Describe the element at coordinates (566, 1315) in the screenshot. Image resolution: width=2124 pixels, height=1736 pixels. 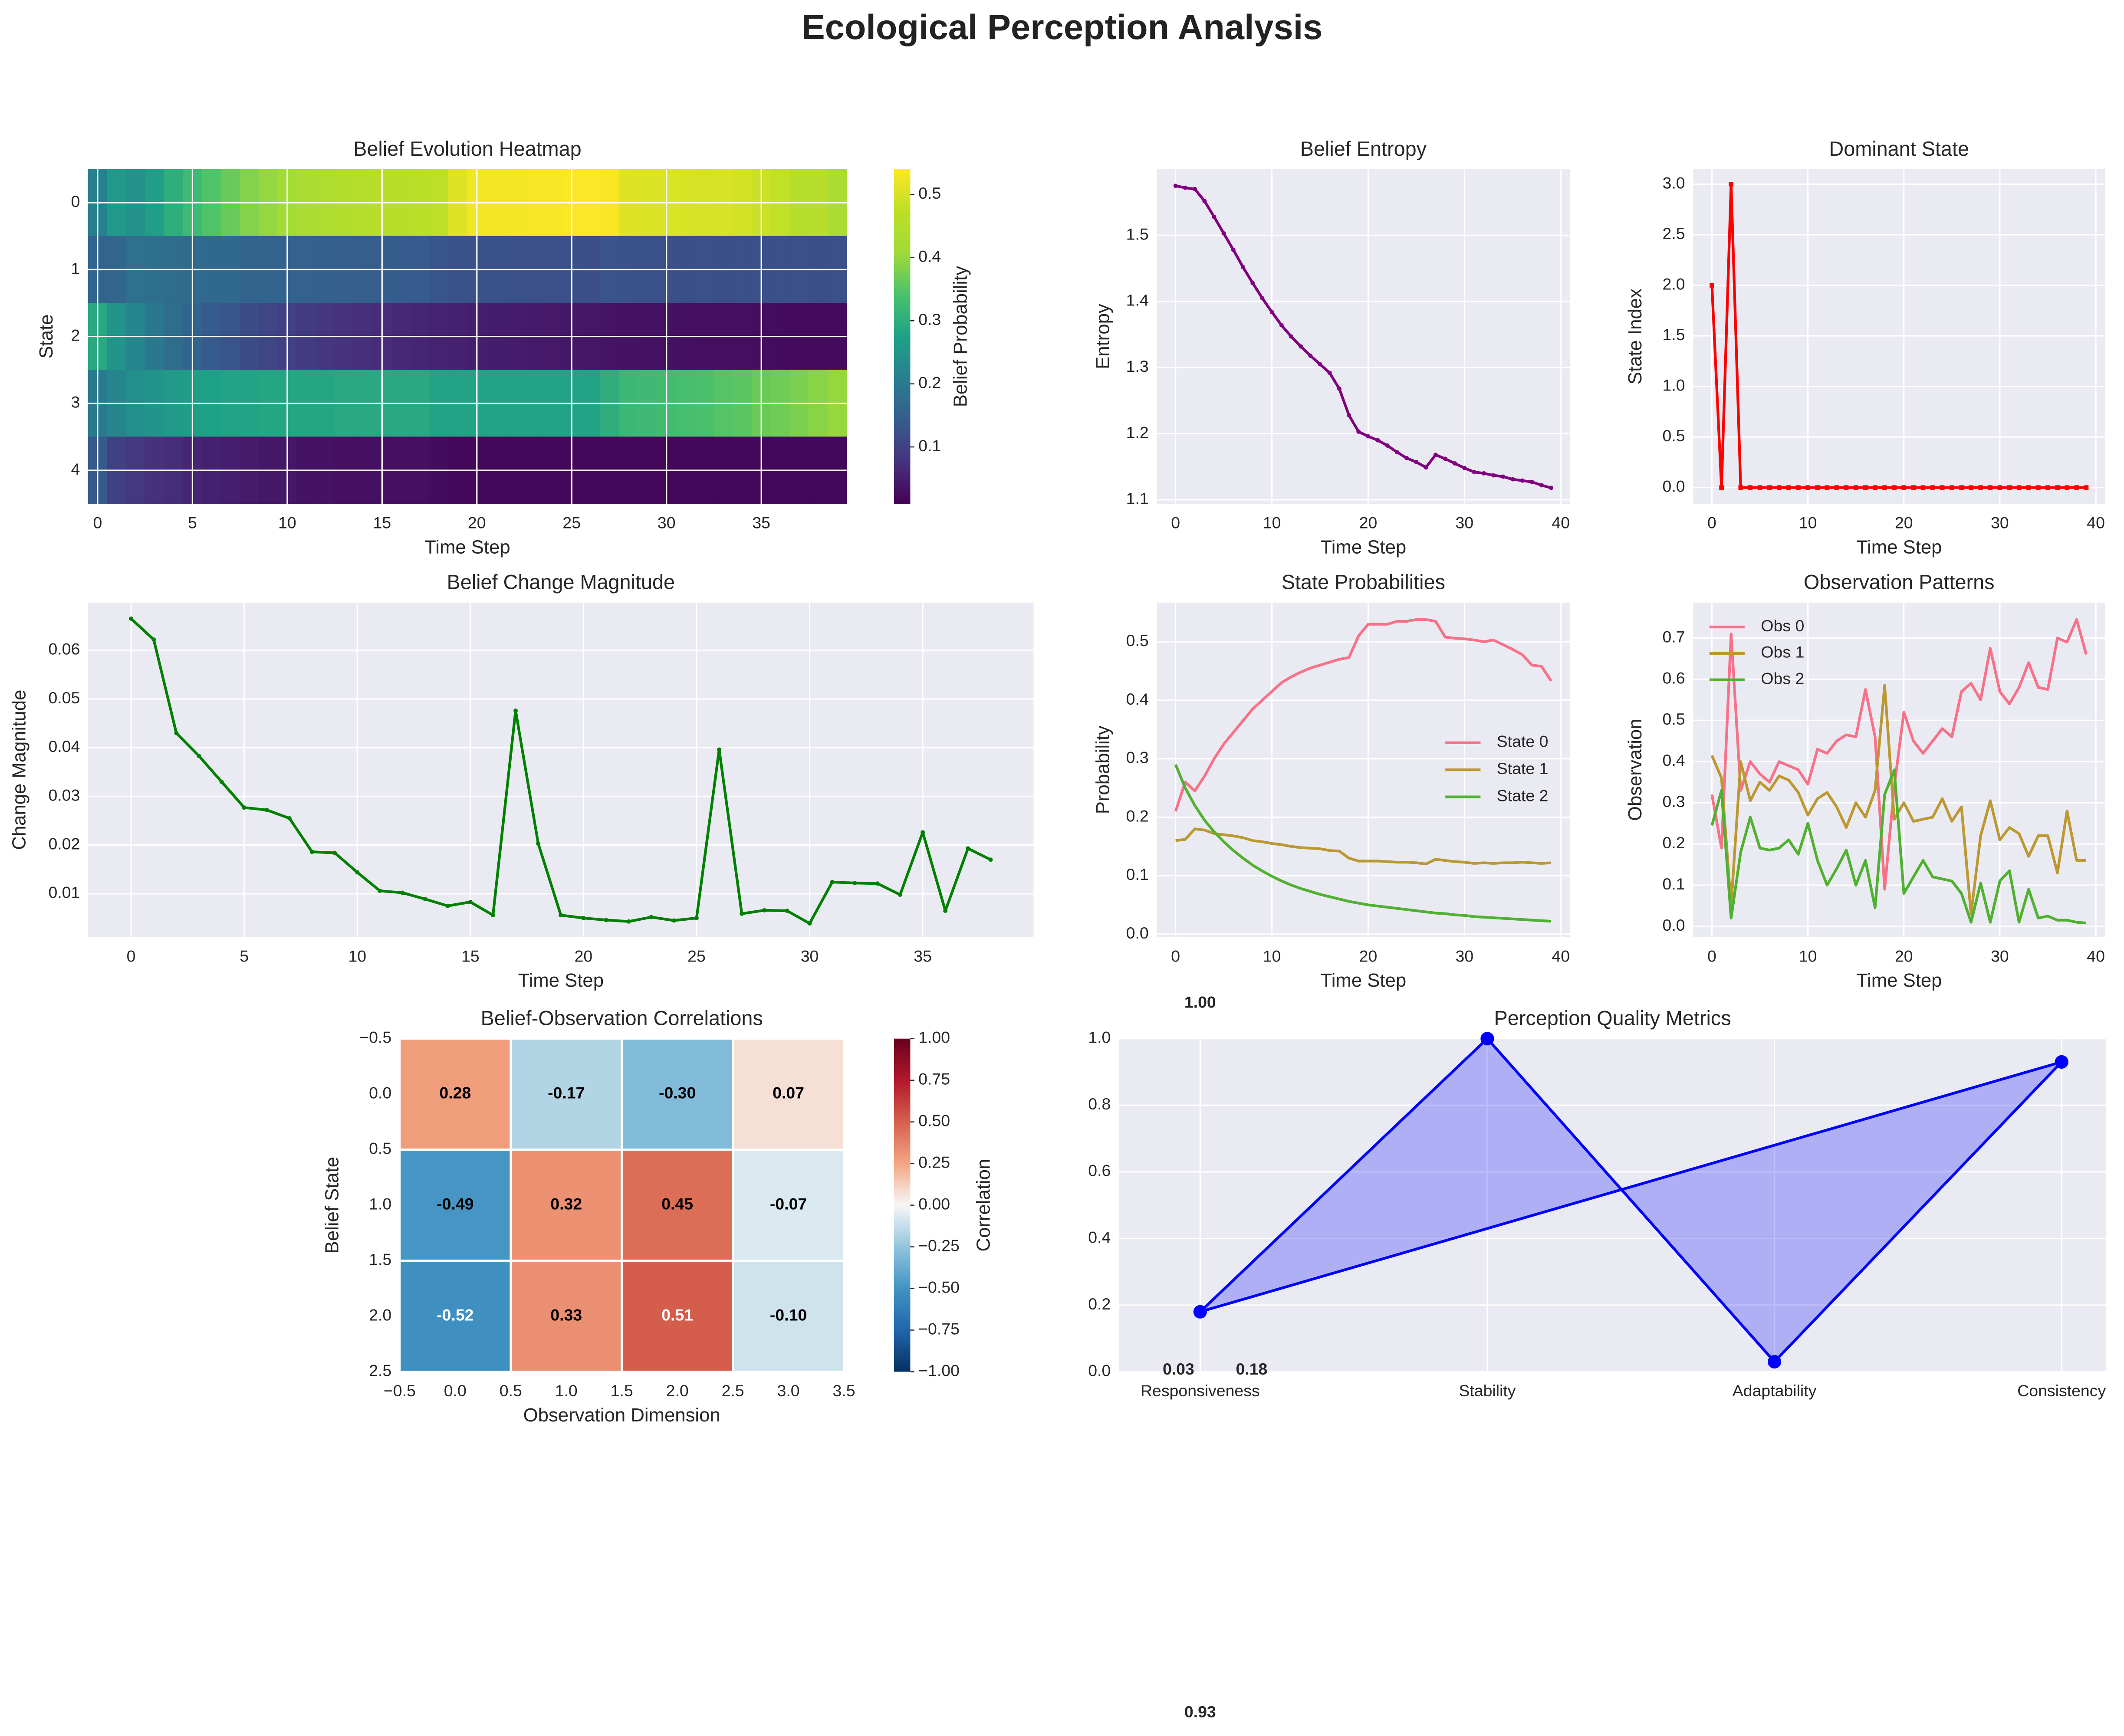
I see `cell-label: 0.33` at that location.